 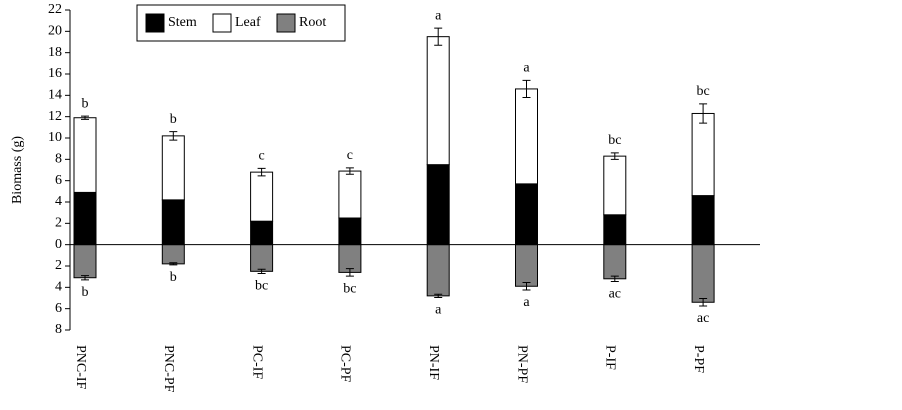 I want to click on x-tick-label: PNC-PF, so click(x=168, y=369).